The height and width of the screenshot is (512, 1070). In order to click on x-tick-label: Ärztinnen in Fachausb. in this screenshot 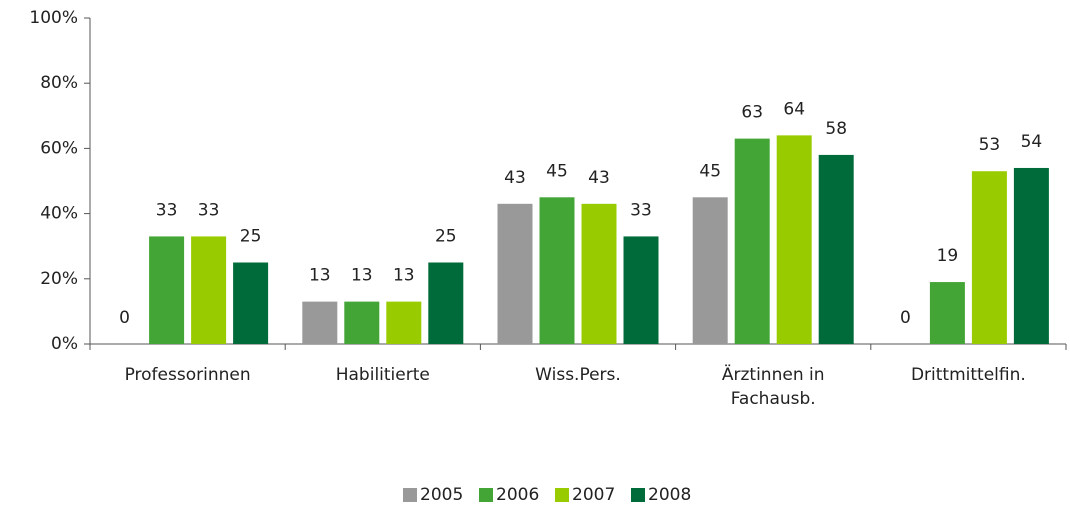, I will do `click(773, 387)`.